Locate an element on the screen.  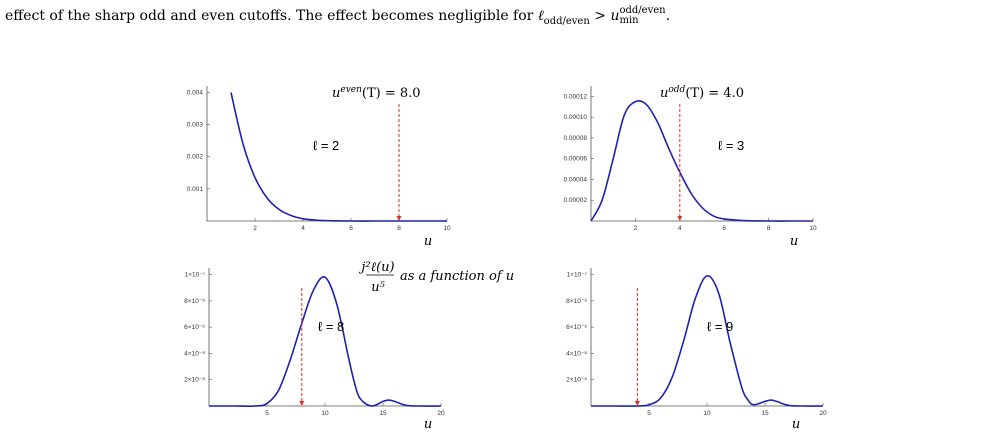
panel-annotation: ℓ = 2 is located at coordinates (326, 145).